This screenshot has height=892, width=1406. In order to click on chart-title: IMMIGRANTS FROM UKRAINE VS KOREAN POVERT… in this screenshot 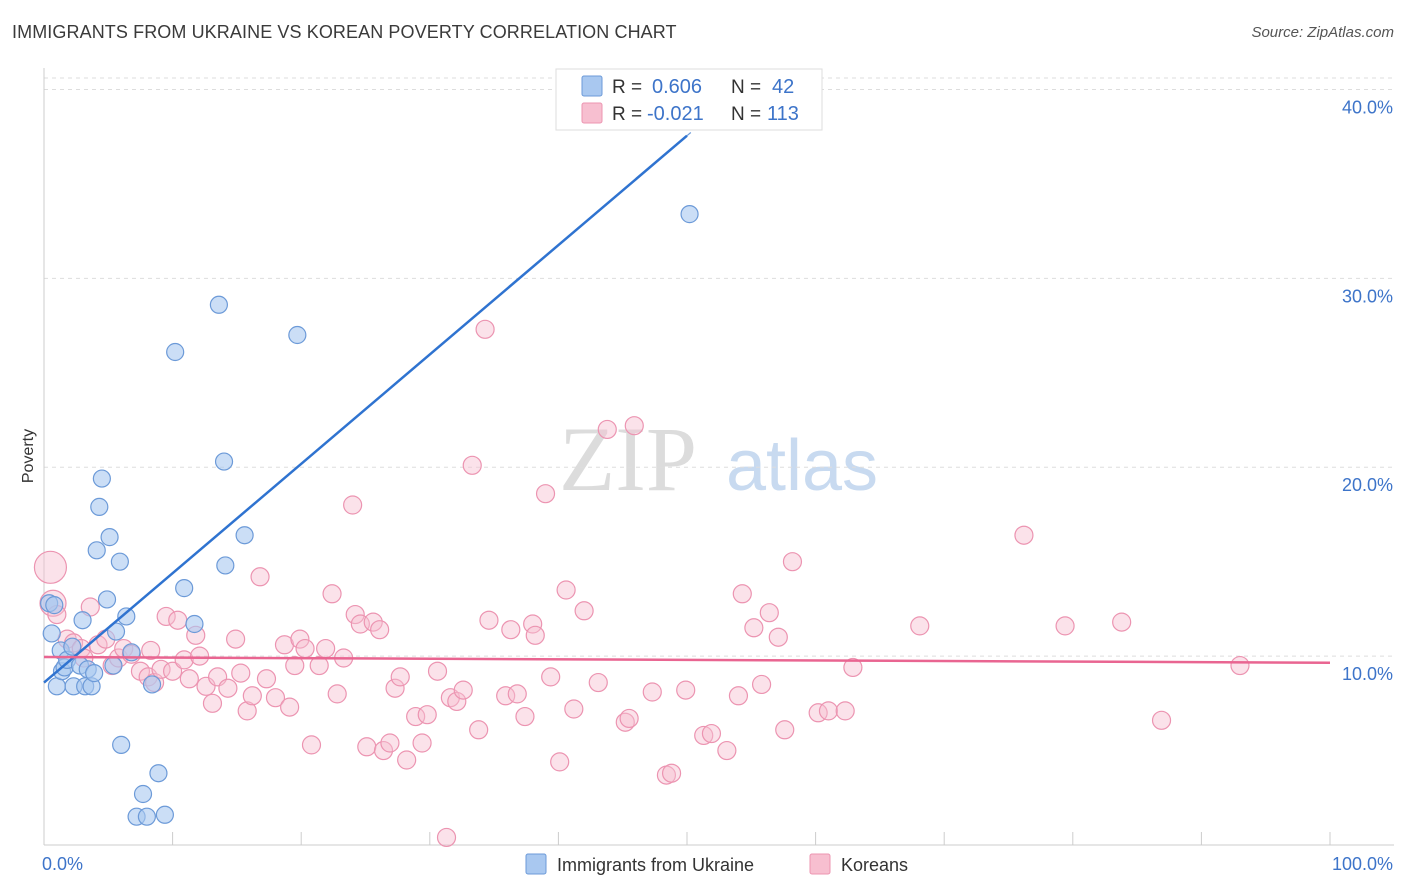, I will do `click(344, 32)`.